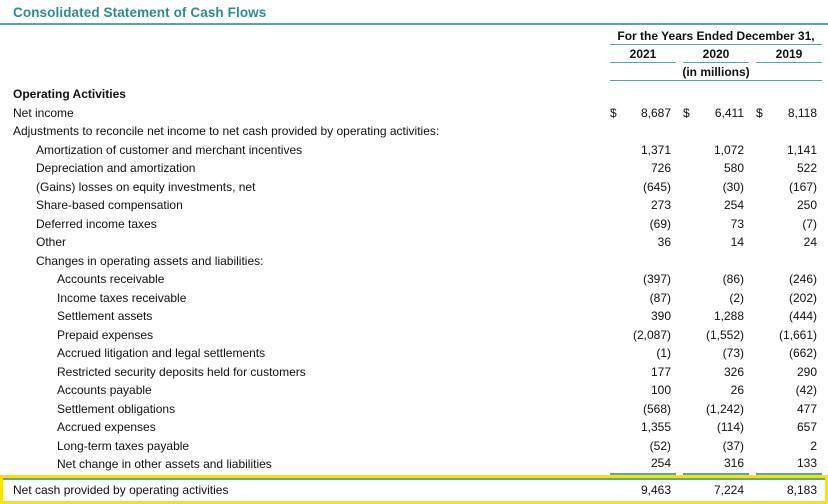  I want to click on cell-value: 26, so click(737, 390).